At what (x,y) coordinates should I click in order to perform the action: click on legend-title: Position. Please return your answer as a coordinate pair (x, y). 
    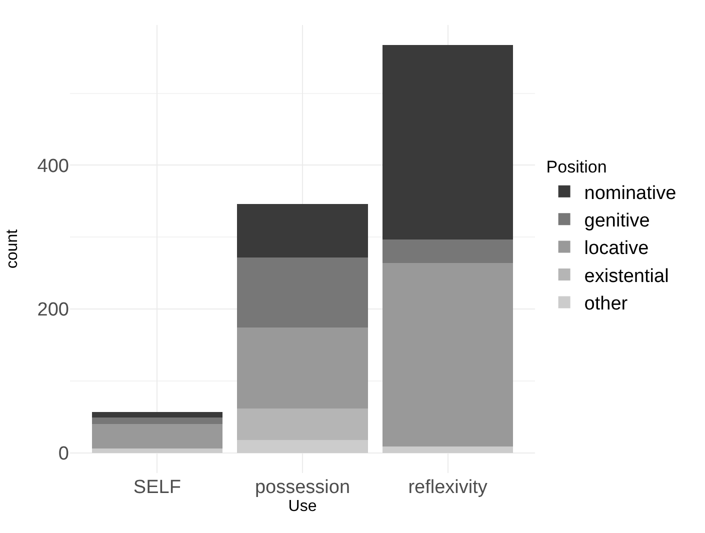
    Looking at the image, I should click on (576, 167).